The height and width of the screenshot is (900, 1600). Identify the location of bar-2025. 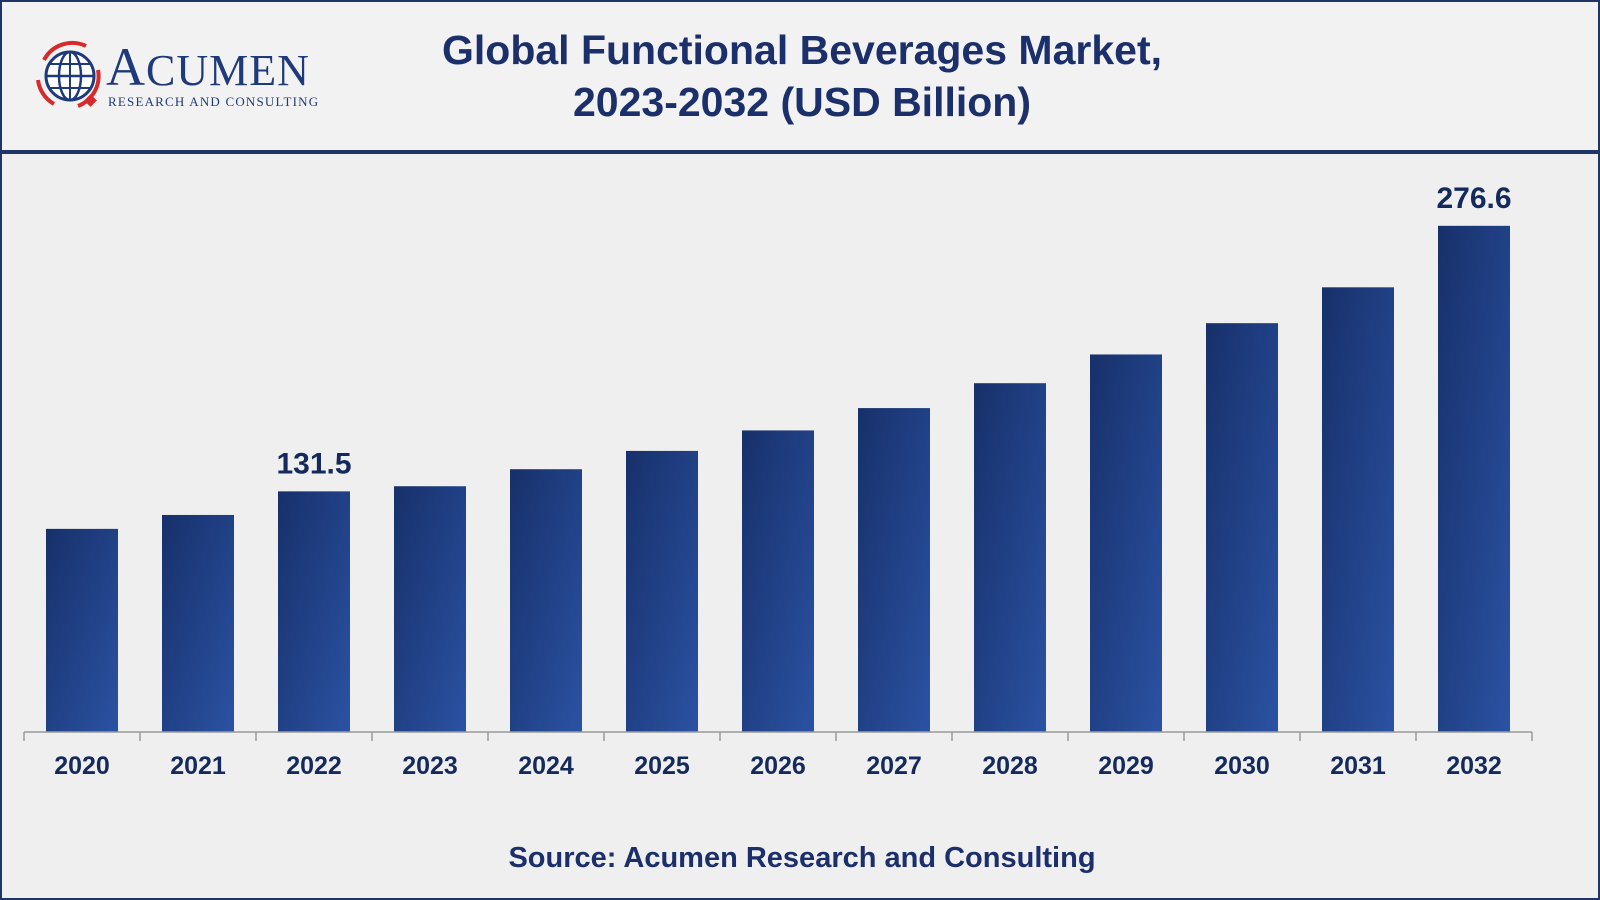
(662, 591).